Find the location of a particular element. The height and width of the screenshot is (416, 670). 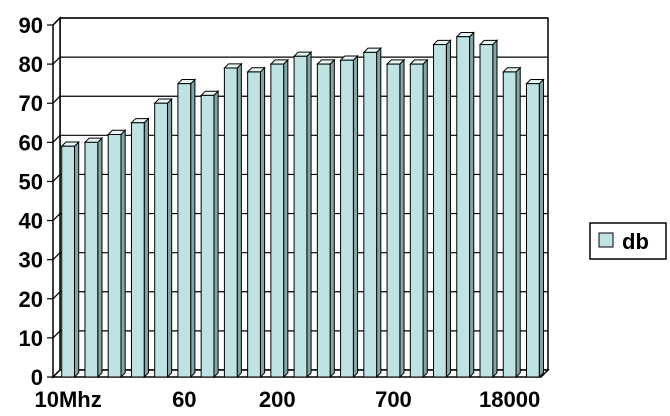

y-tick-label: 10 is located at coordinates (31, 338).